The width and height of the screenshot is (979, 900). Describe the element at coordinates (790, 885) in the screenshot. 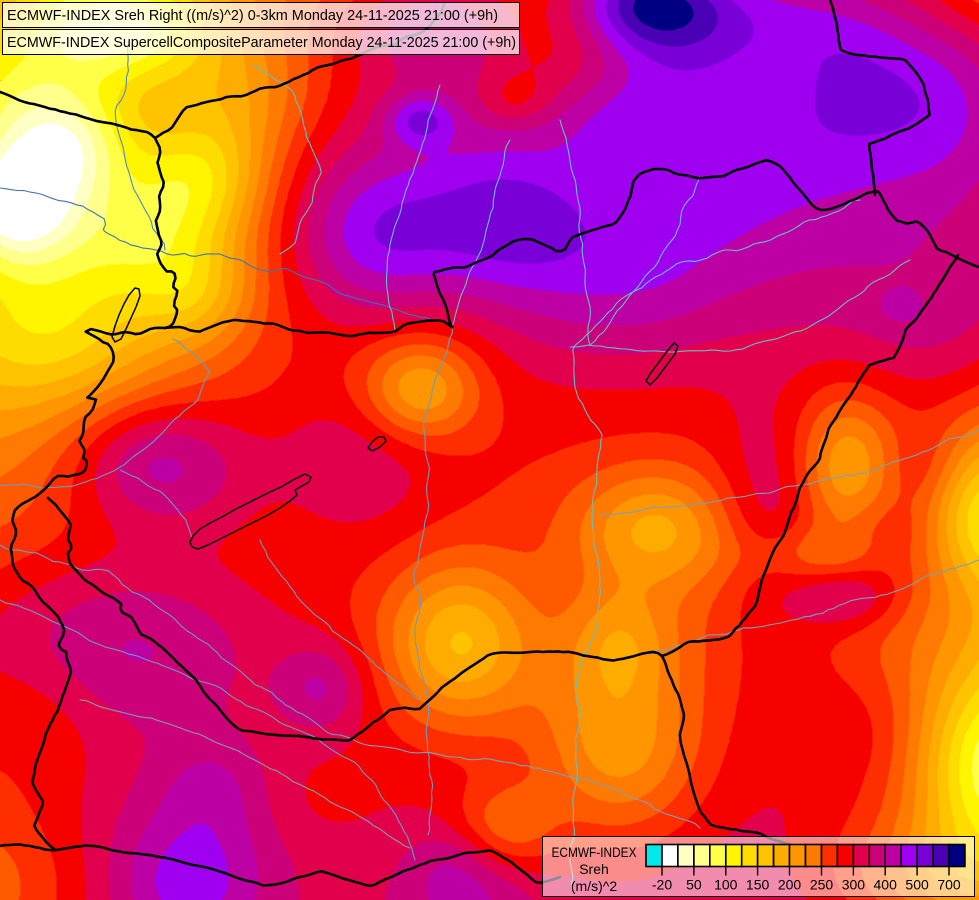

I see `svg-text: 200` at that location.